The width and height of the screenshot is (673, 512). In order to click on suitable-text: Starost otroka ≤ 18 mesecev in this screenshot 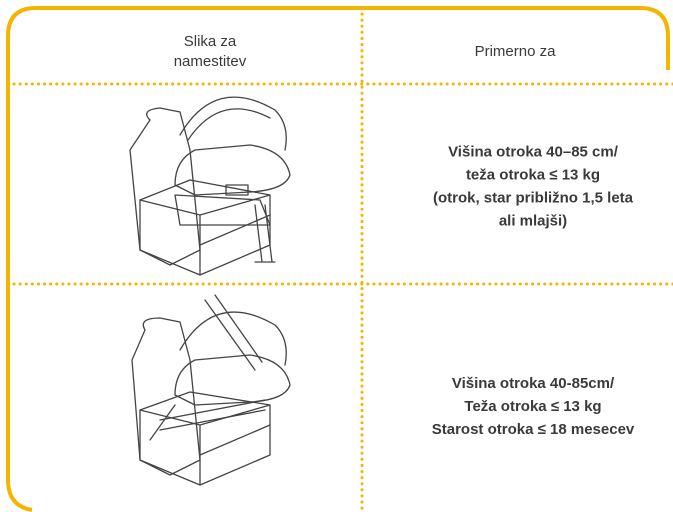, I will do `click(533, 429)`.